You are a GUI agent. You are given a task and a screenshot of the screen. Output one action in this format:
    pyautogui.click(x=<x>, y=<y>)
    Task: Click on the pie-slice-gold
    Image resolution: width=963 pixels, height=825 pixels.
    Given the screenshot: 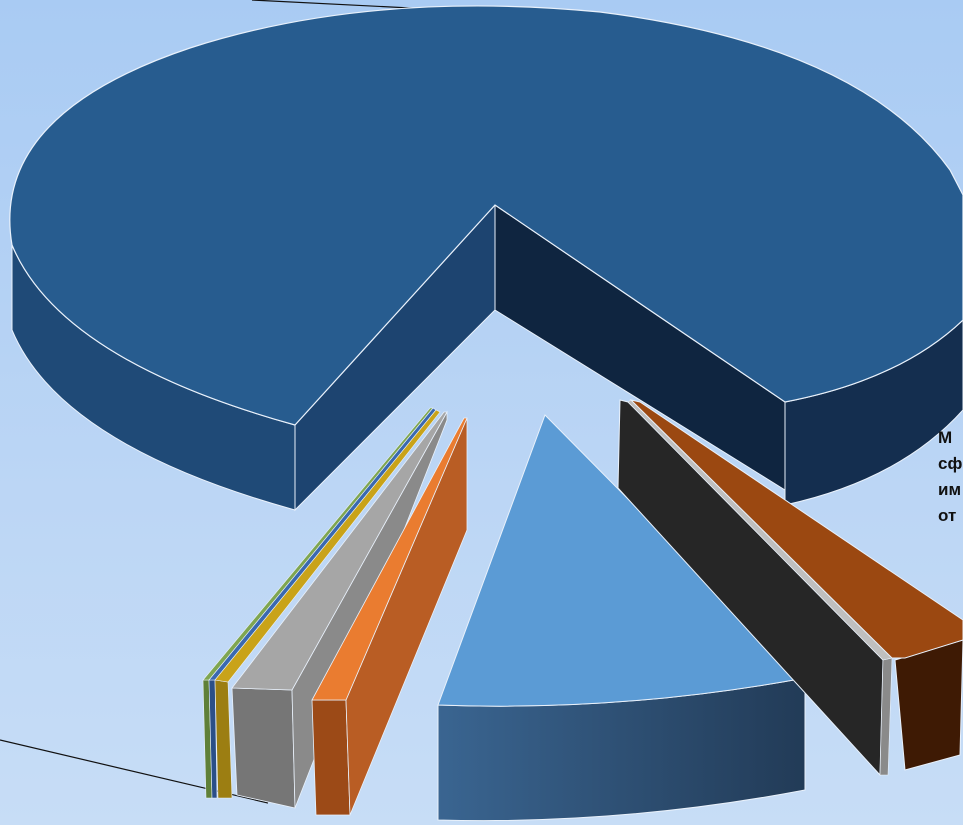 What is the action you would take?
    pyautogui.click(x=327, y=604)
    